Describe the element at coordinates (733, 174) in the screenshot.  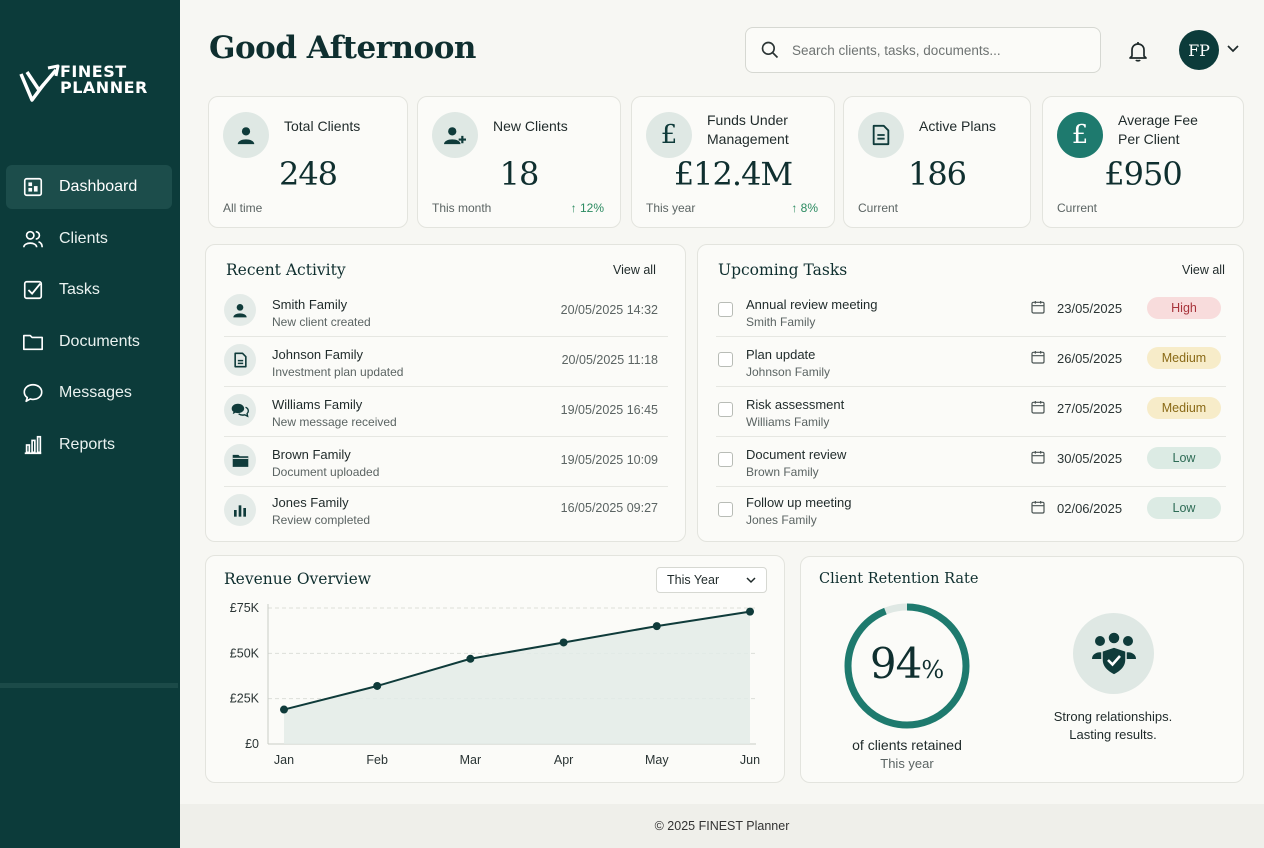
I see `stat-value: £12.4M` at that location.